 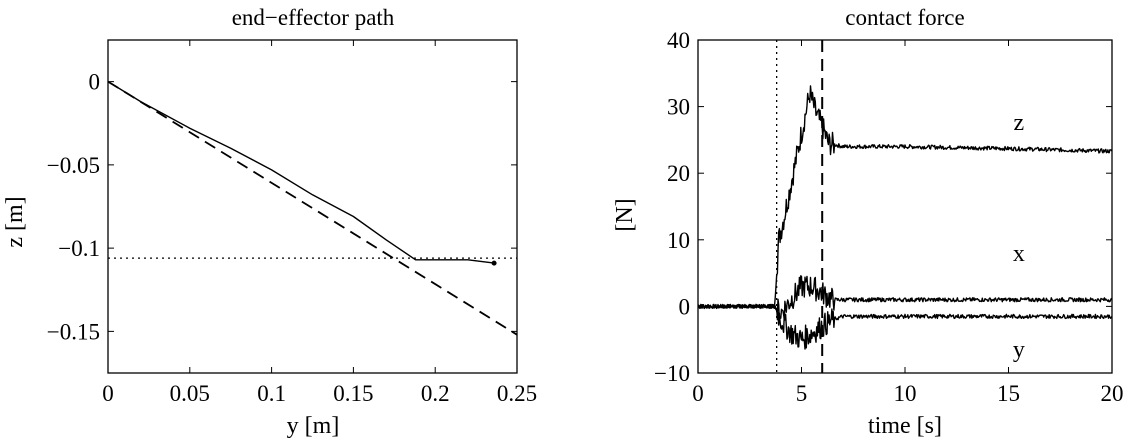 I want to click on y-tick-label: −0.1, so click(x=79, y=248).